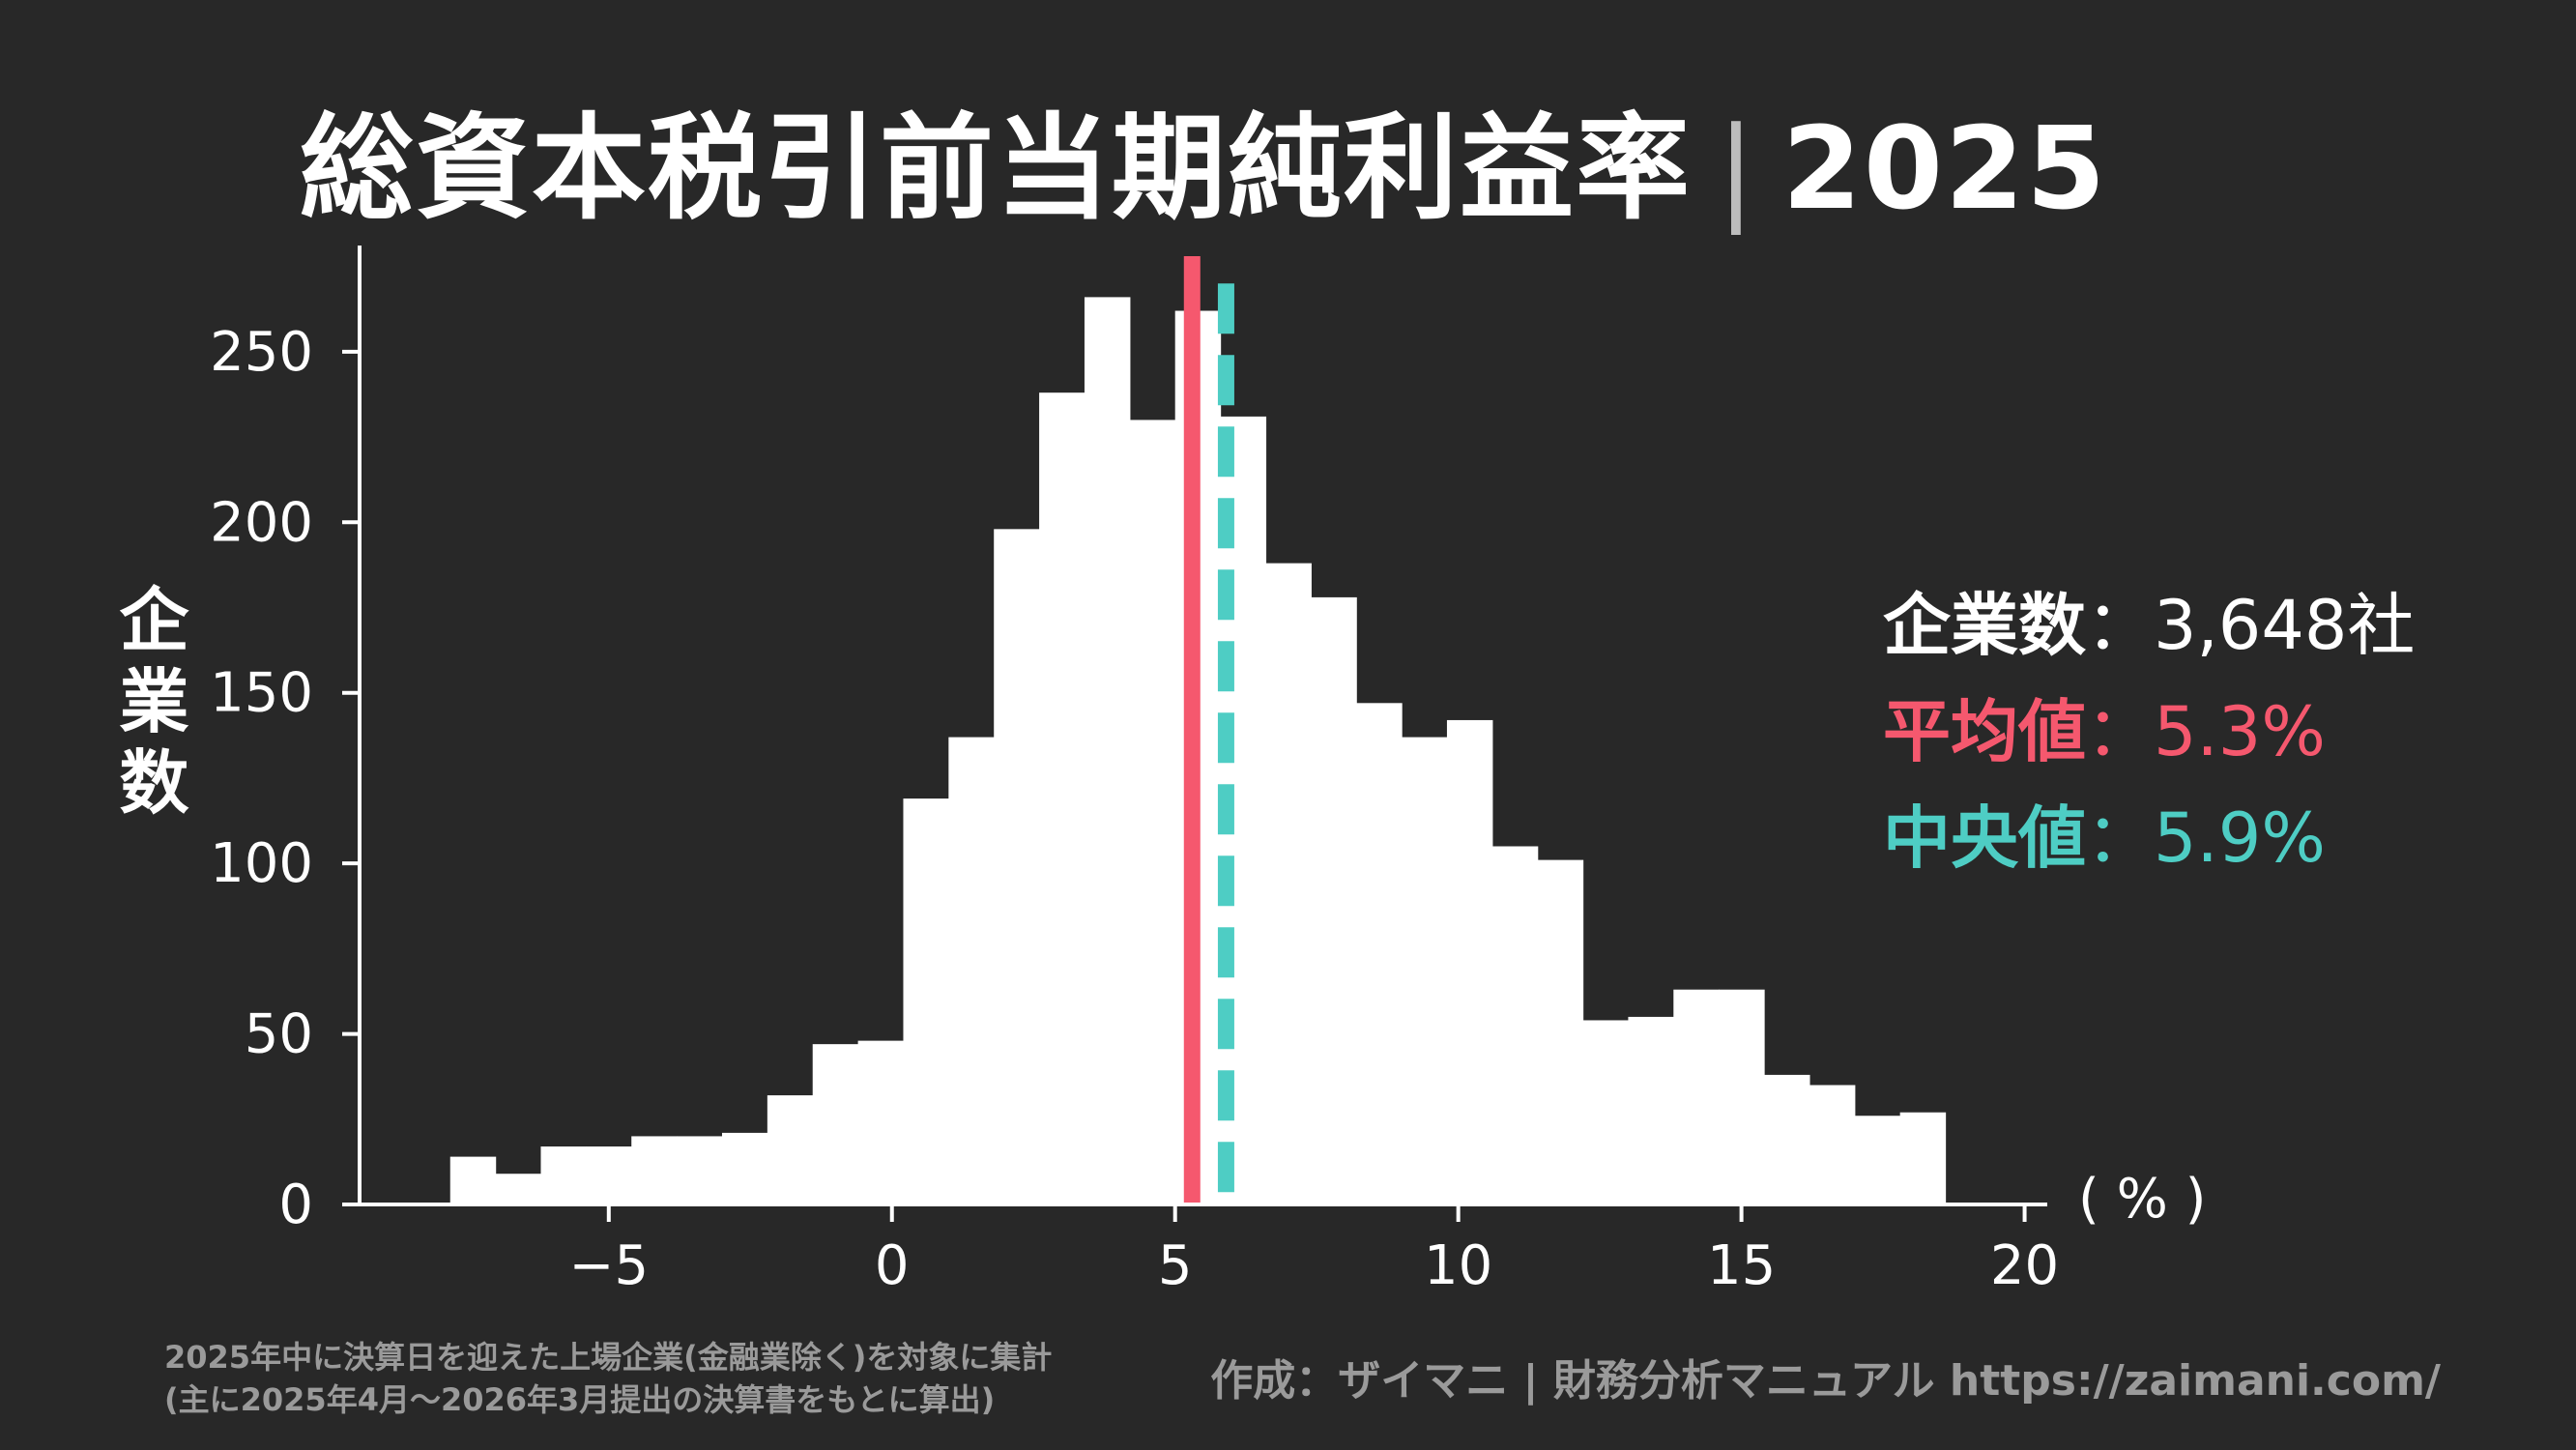 This screenshot has width=2576, height=1450. I want to click on y-tick-label: 150, so click(261, 694).